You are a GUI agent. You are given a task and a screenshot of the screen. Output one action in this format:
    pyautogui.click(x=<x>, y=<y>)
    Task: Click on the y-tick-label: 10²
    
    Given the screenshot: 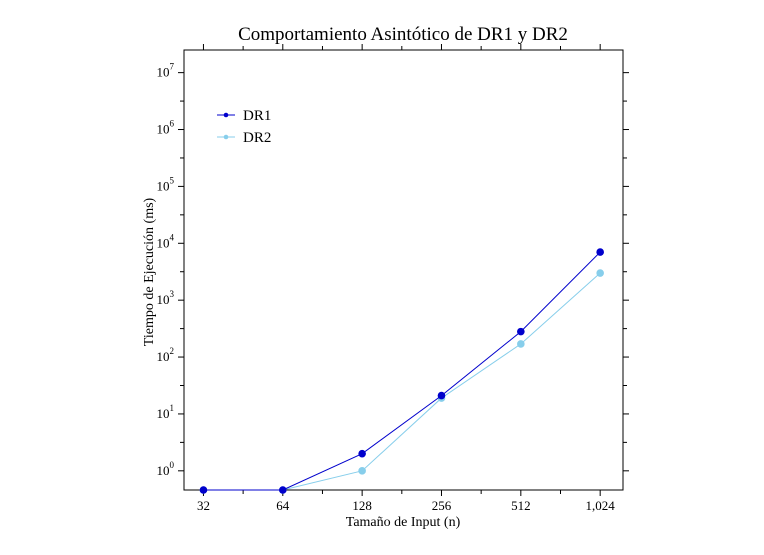 What is the action you would take?
    pyautogui.click(x=166, y=355)
    